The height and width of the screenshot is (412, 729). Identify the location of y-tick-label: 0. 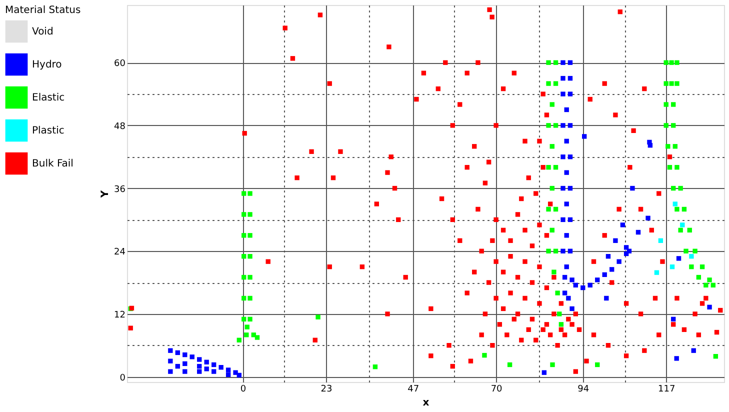
(123, 378).